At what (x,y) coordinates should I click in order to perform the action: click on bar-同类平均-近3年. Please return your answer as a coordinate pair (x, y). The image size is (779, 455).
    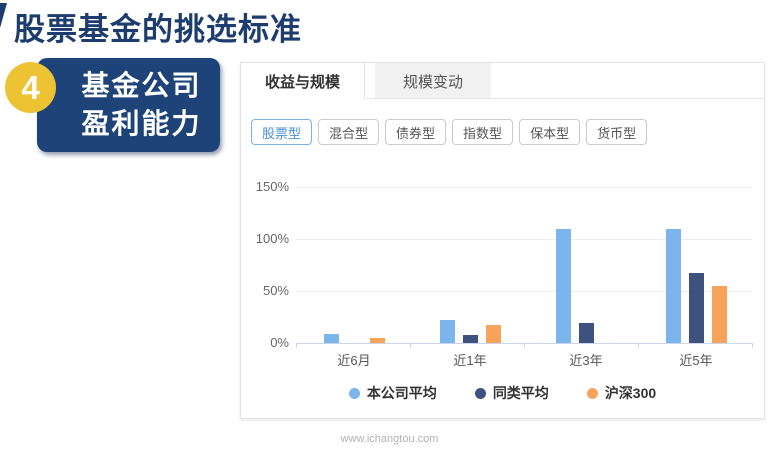
    Looking at the image, I should click on (586, 333).